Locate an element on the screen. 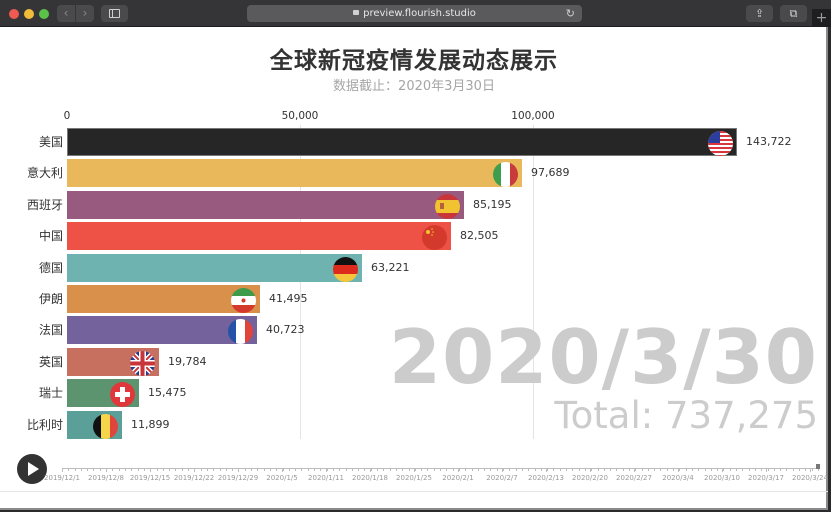  gridline is located at coordinates (533, 282).